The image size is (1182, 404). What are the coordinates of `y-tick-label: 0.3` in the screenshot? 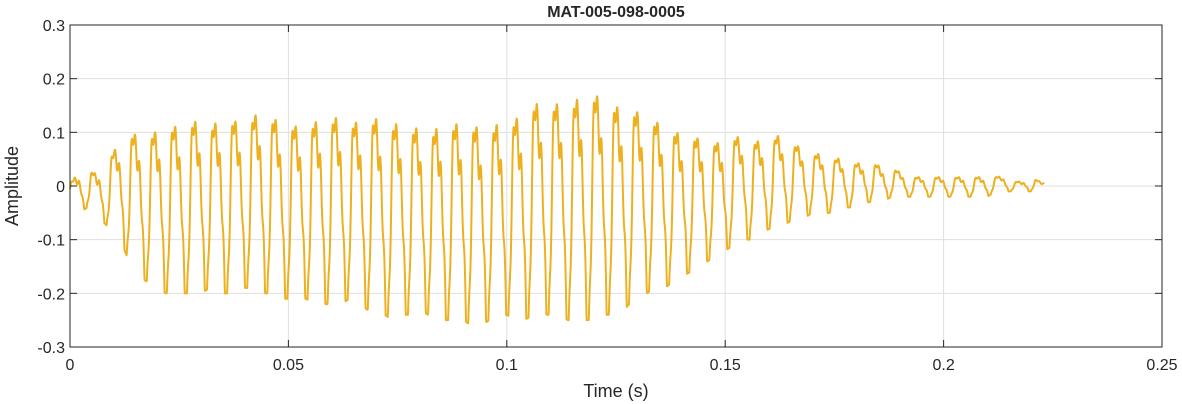 It's located at (54, 26).